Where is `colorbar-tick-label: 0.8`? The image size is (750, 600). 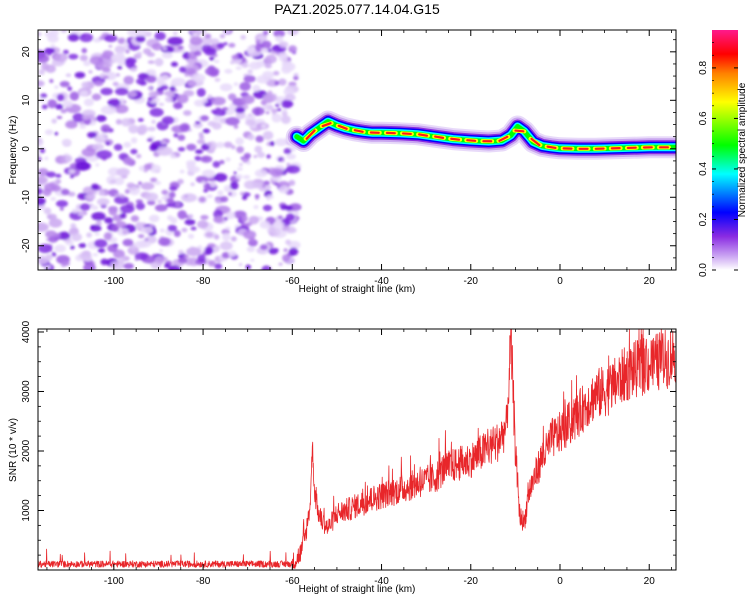 colorbar-tick-label: 0.8 is located at coordinates (703, 68).